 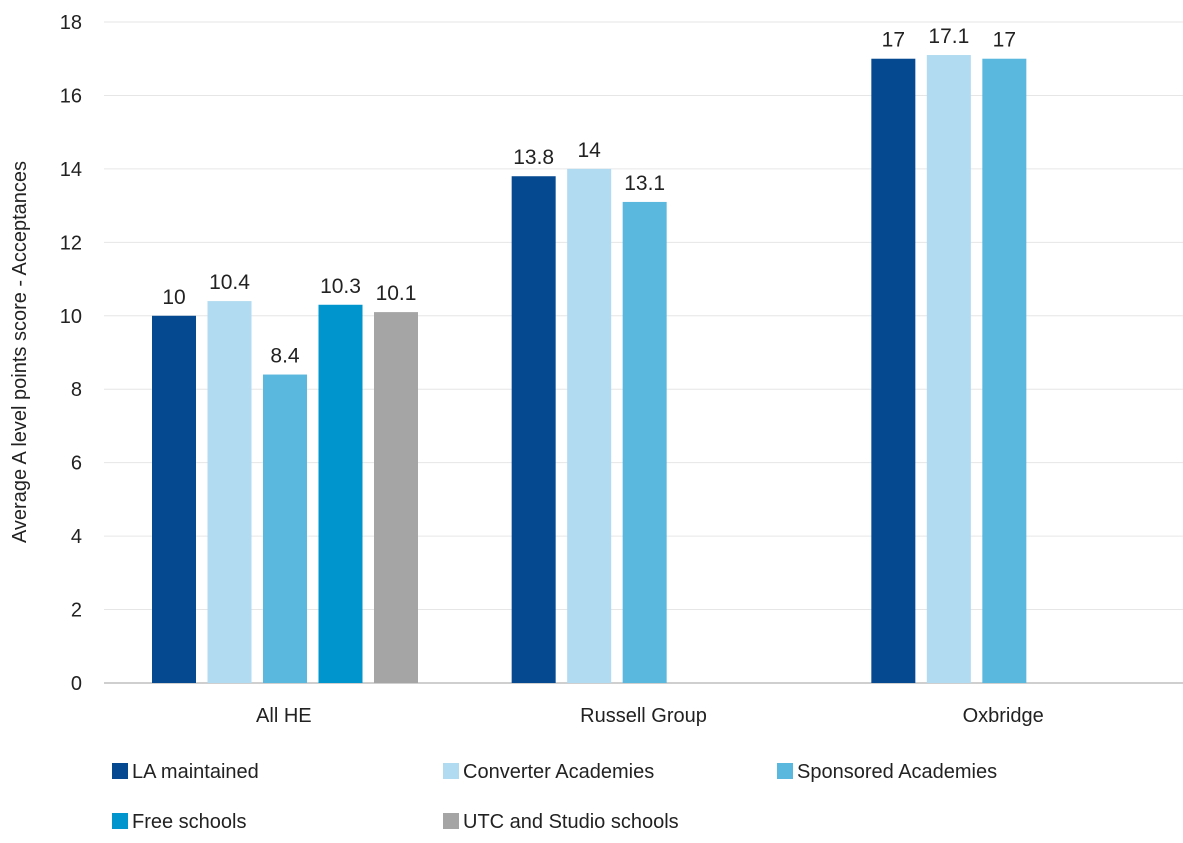 I want to click on legend-label: LA maintained, so click(x=195, y=772).